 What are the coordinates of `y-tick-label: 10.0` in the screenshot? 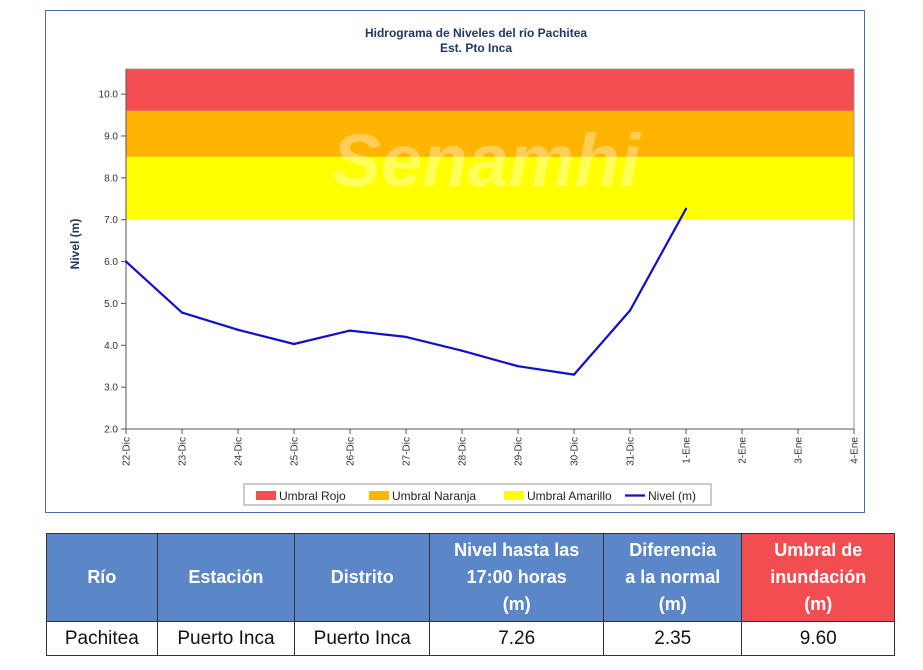 It's located at (109, 95).